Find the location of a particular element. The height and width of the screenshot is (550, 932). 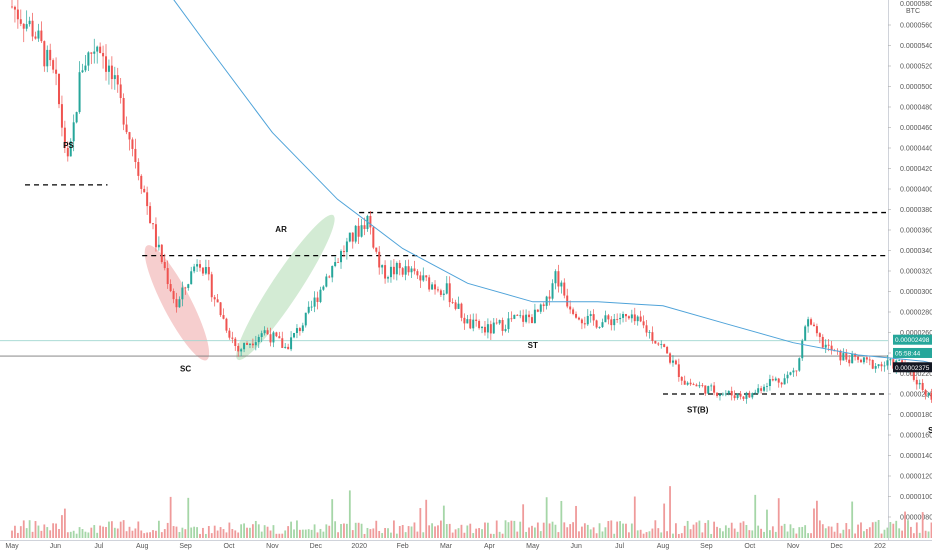

x-tick-label: Dec is located at coordinates (836, 546).